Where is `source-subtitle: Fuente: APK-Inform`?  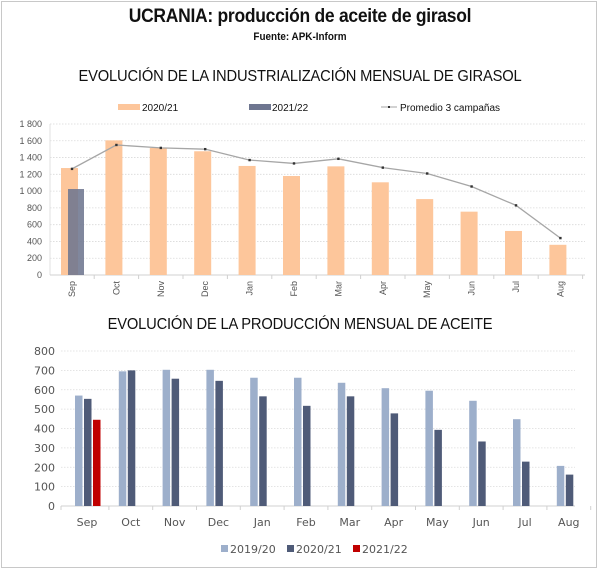
source-subtitle: Fuente: APK-Inform is located at coordinates (300, 37).